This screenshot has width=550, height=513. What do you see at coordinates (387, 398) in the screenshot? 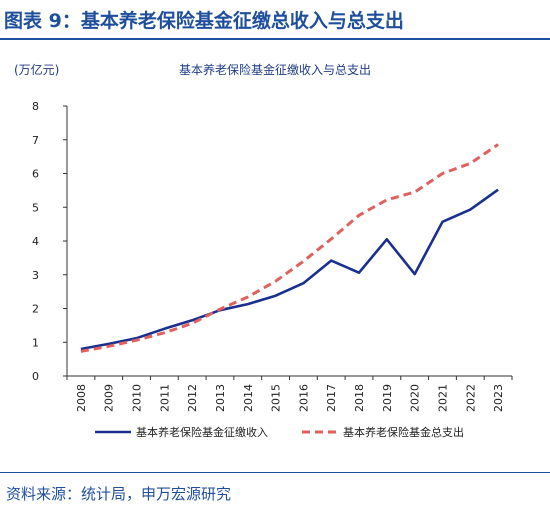
I see `x-tick-label: 2019` at bounding box center [387, 398].